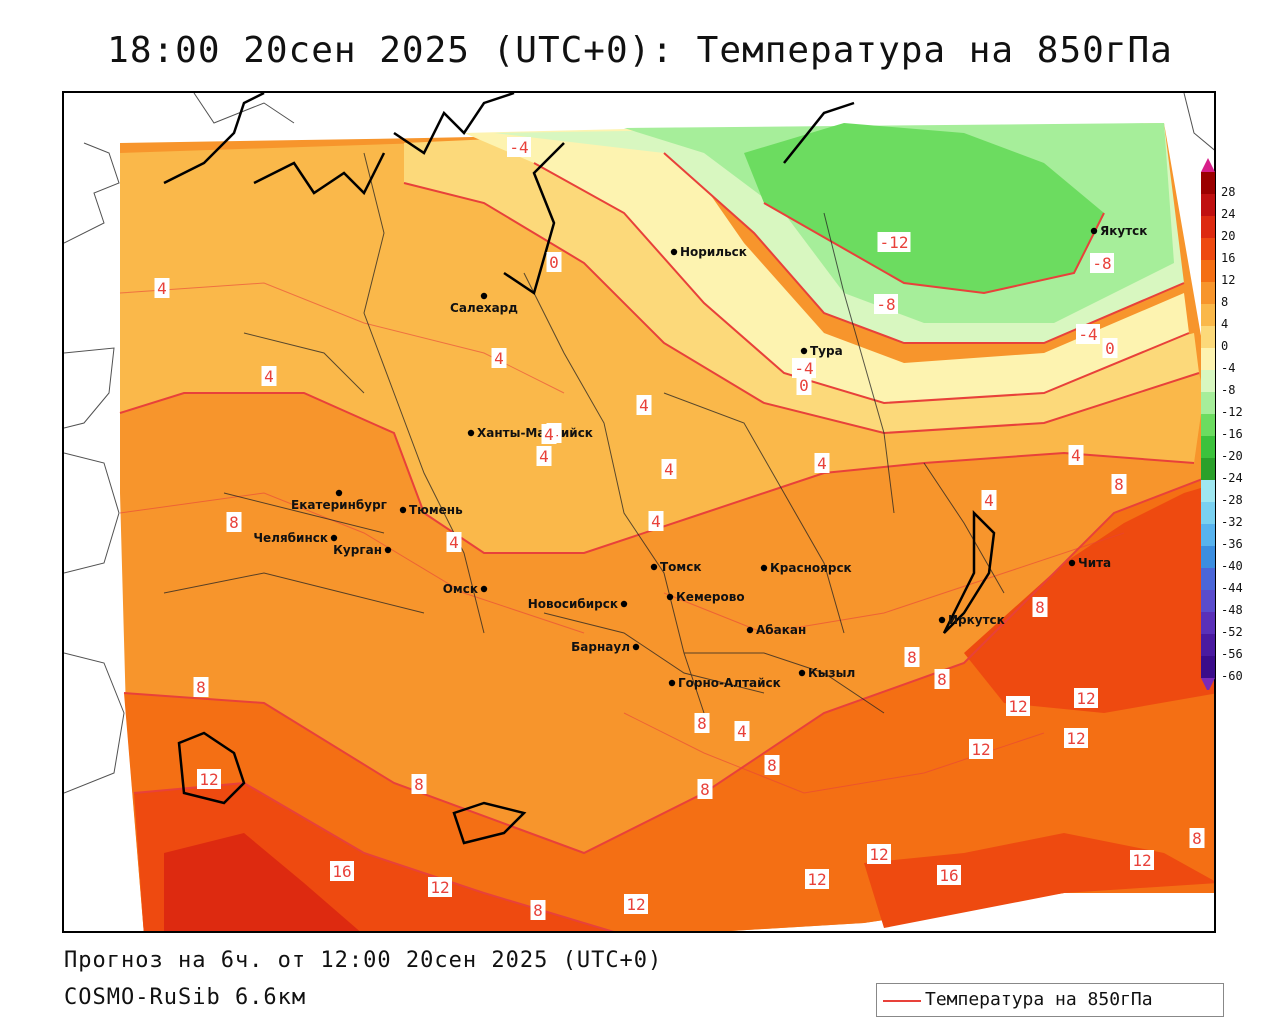 The image size is (1280, 1024). Describe the element at coordinates (1094, 563) in the screenshot. I see `city-label: Чита` at that location.